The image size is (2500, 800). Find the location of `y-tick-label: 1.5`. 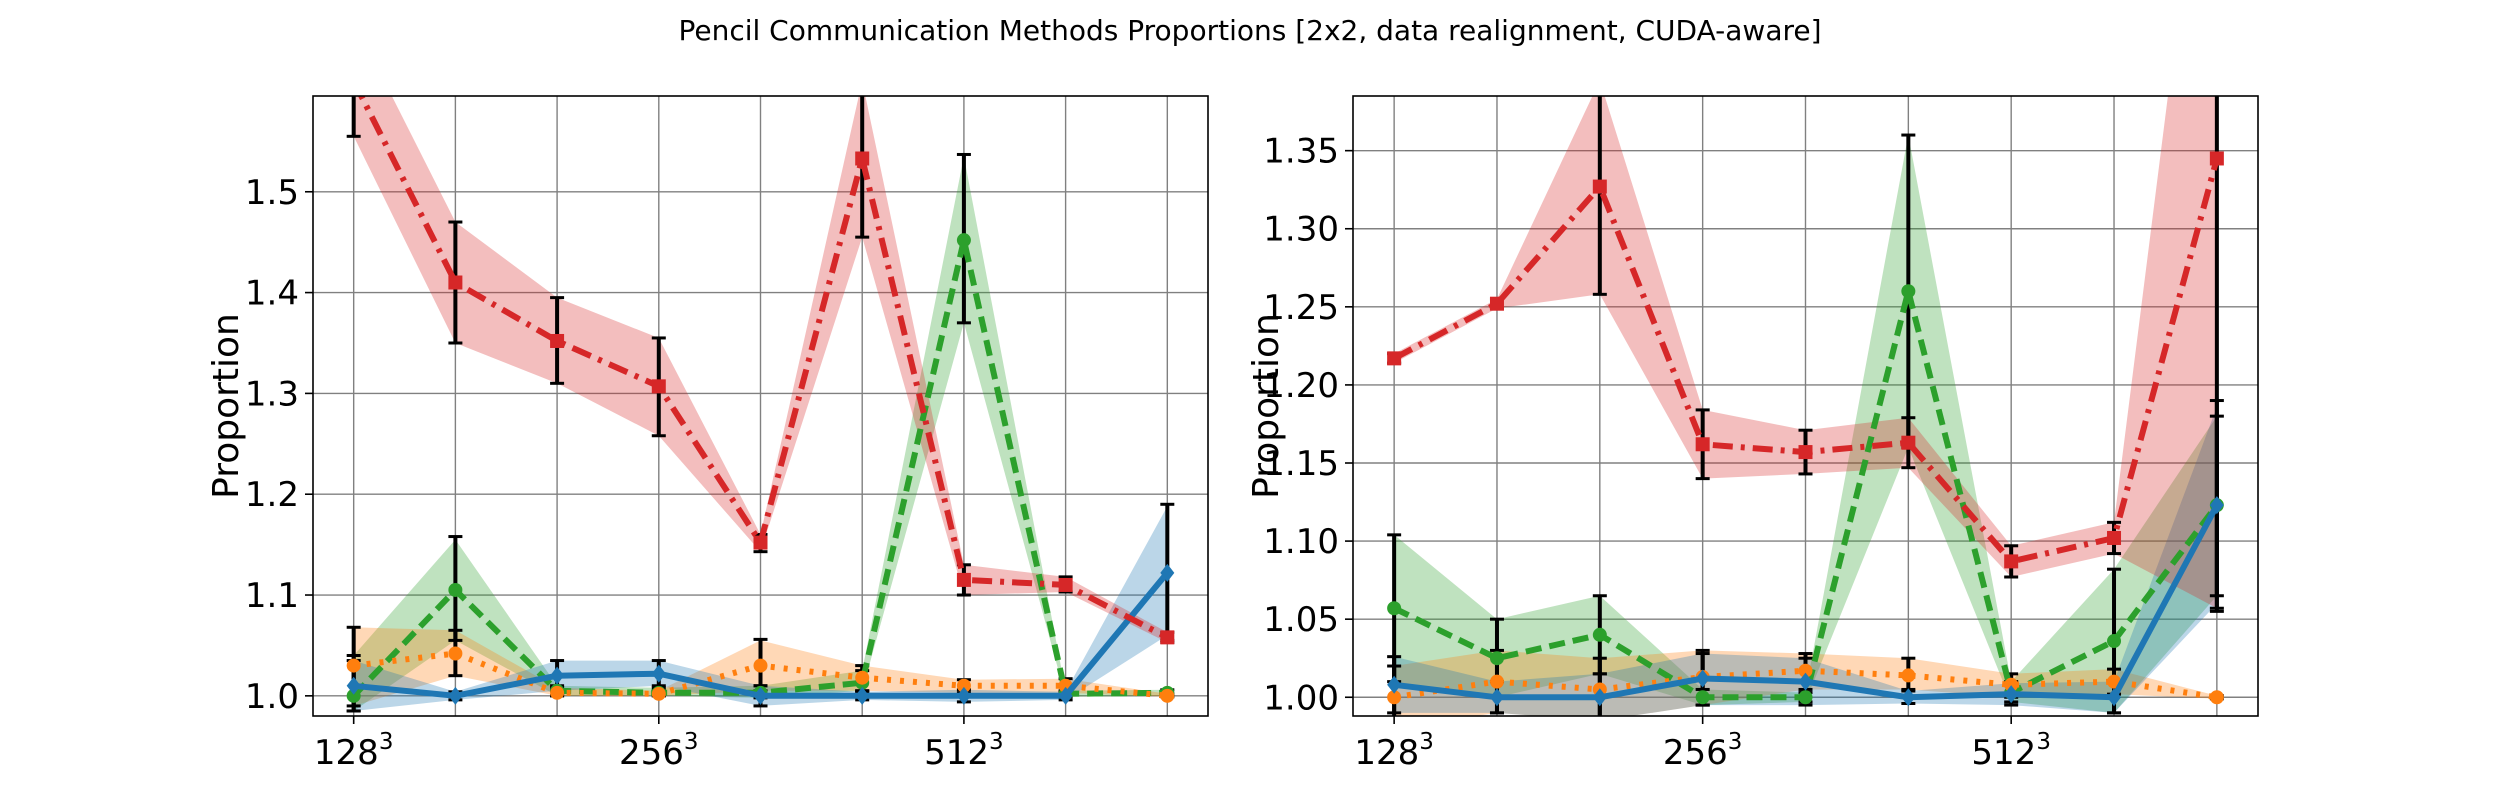

y-tick-label: 1.5 is located at coordinates (272, 193).